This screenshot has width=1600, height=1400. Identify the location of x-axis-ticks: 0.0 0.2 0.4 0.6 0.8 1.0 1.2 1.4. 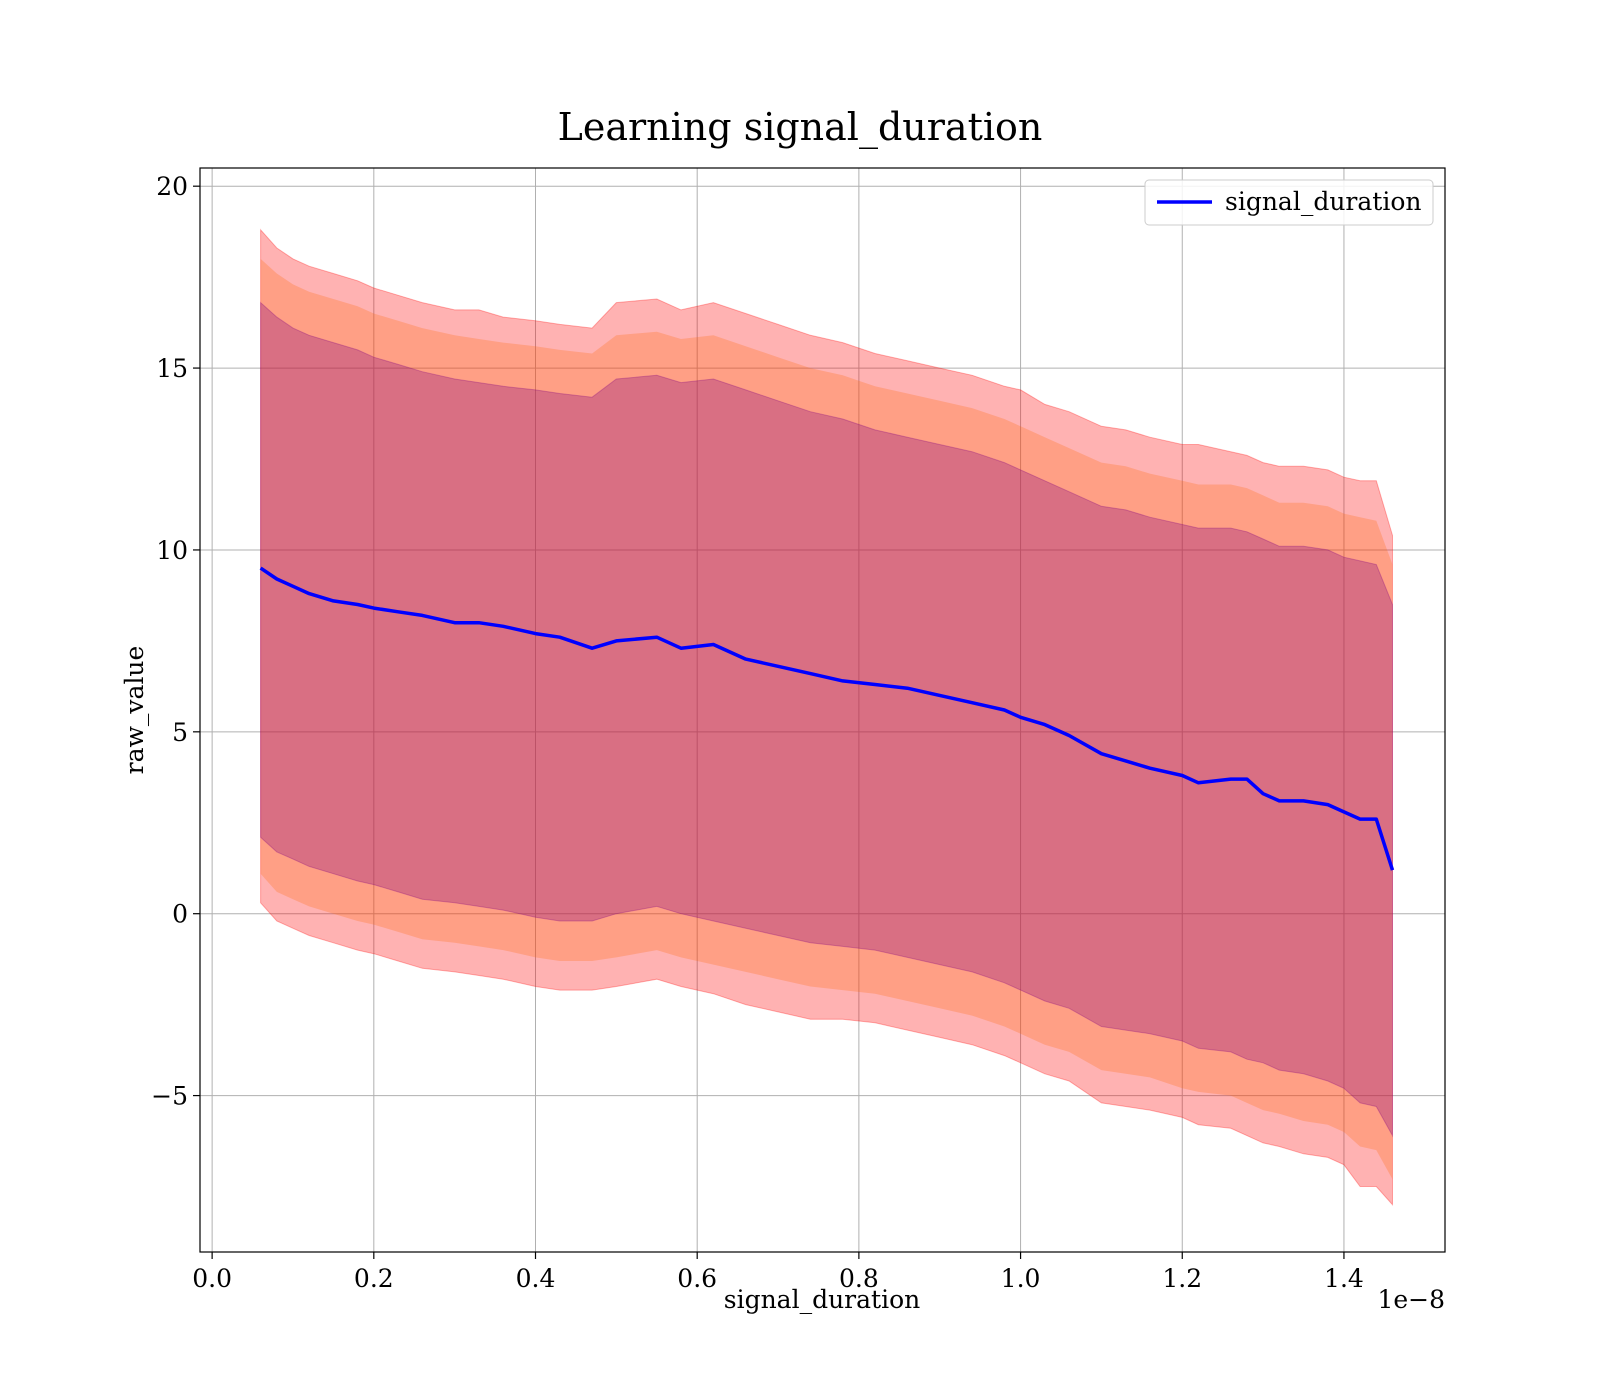
(778, 1272).